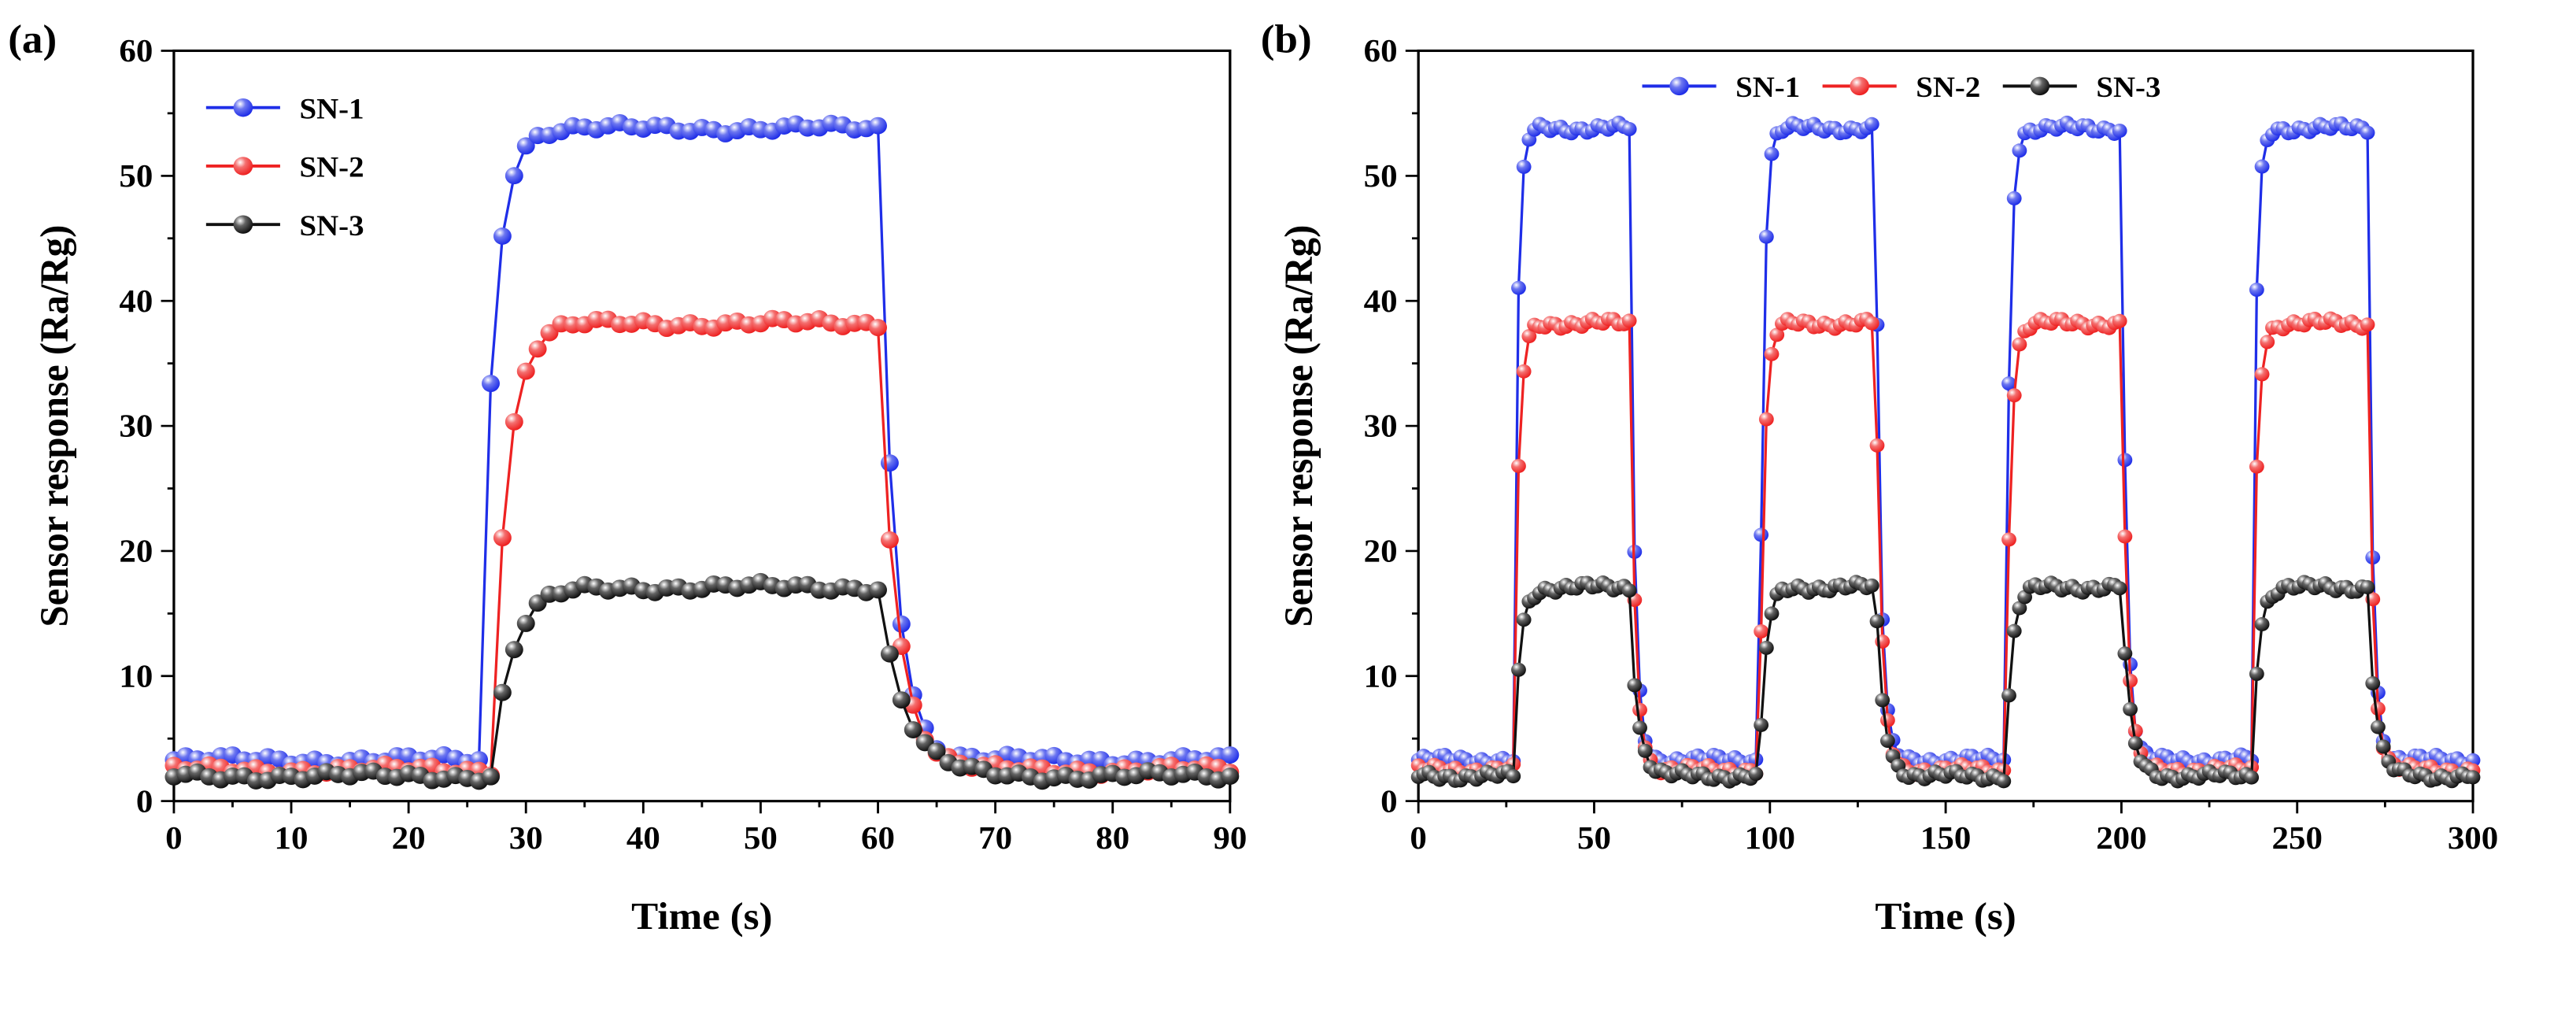 This screenshot has height=1021, width=2576. What do you see at coordinates (331, 109) in the screenshot?
I see `legend-label: SN-1` at bounding box center [331, 109].